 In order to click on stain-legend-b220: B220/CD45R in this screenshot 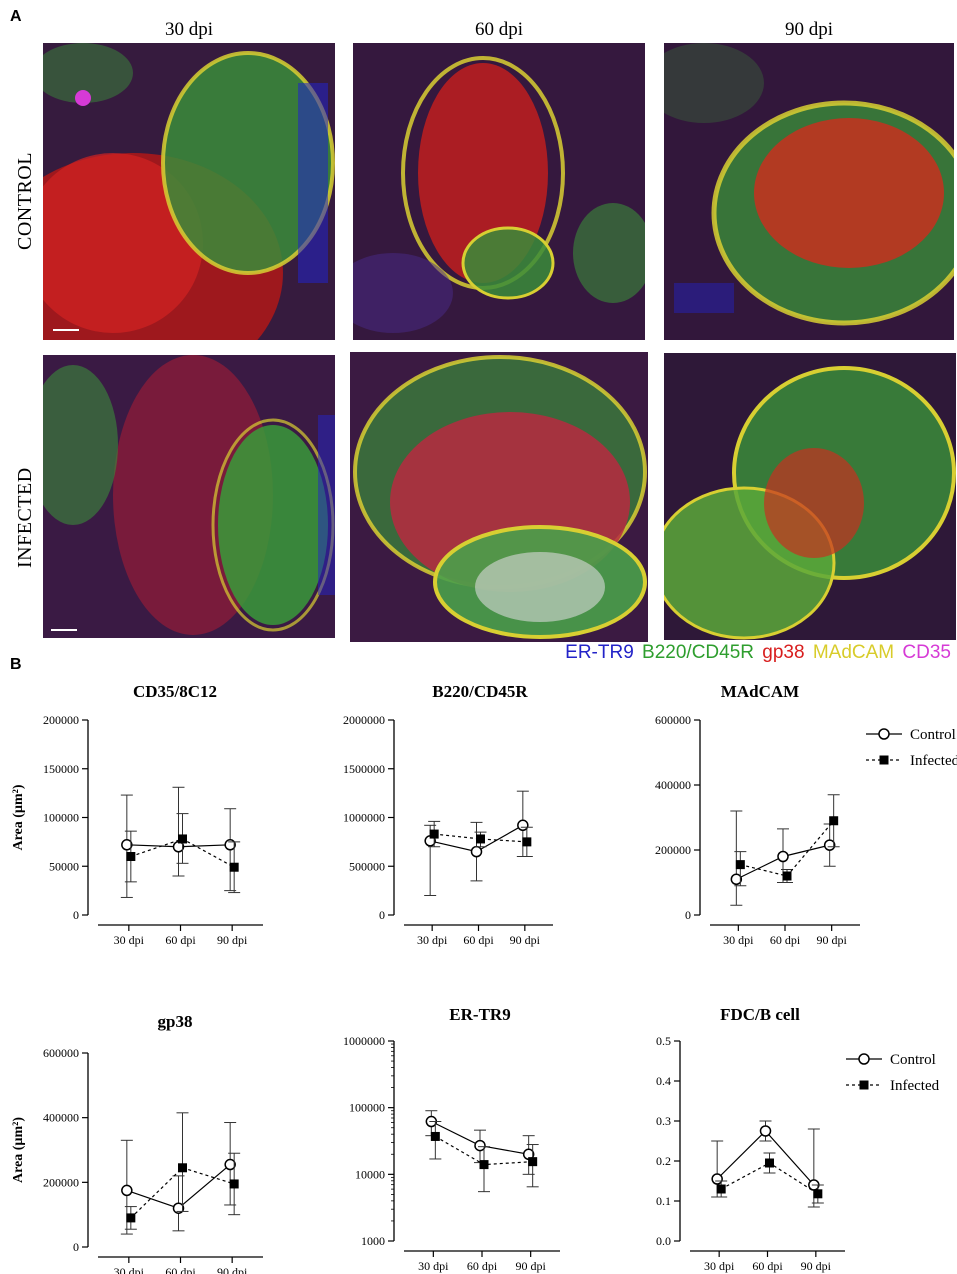, I will do `click(698, 652)`.